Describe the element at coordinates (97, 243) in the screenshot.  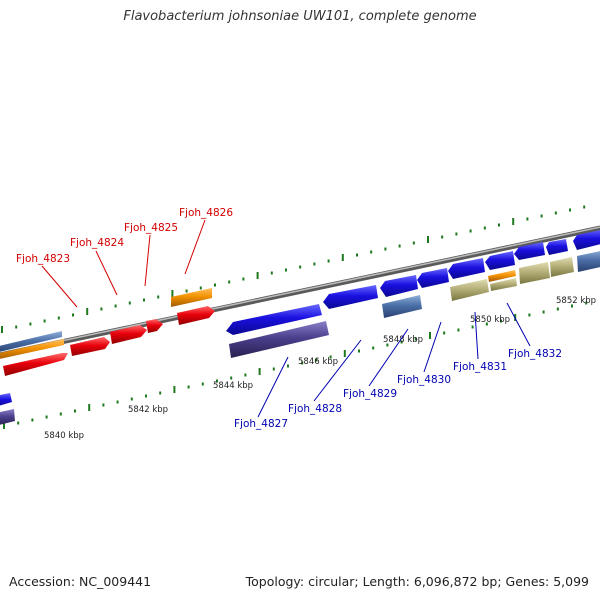
I see `gene-label-fjoh4824: Fjoh_4824` at that location.